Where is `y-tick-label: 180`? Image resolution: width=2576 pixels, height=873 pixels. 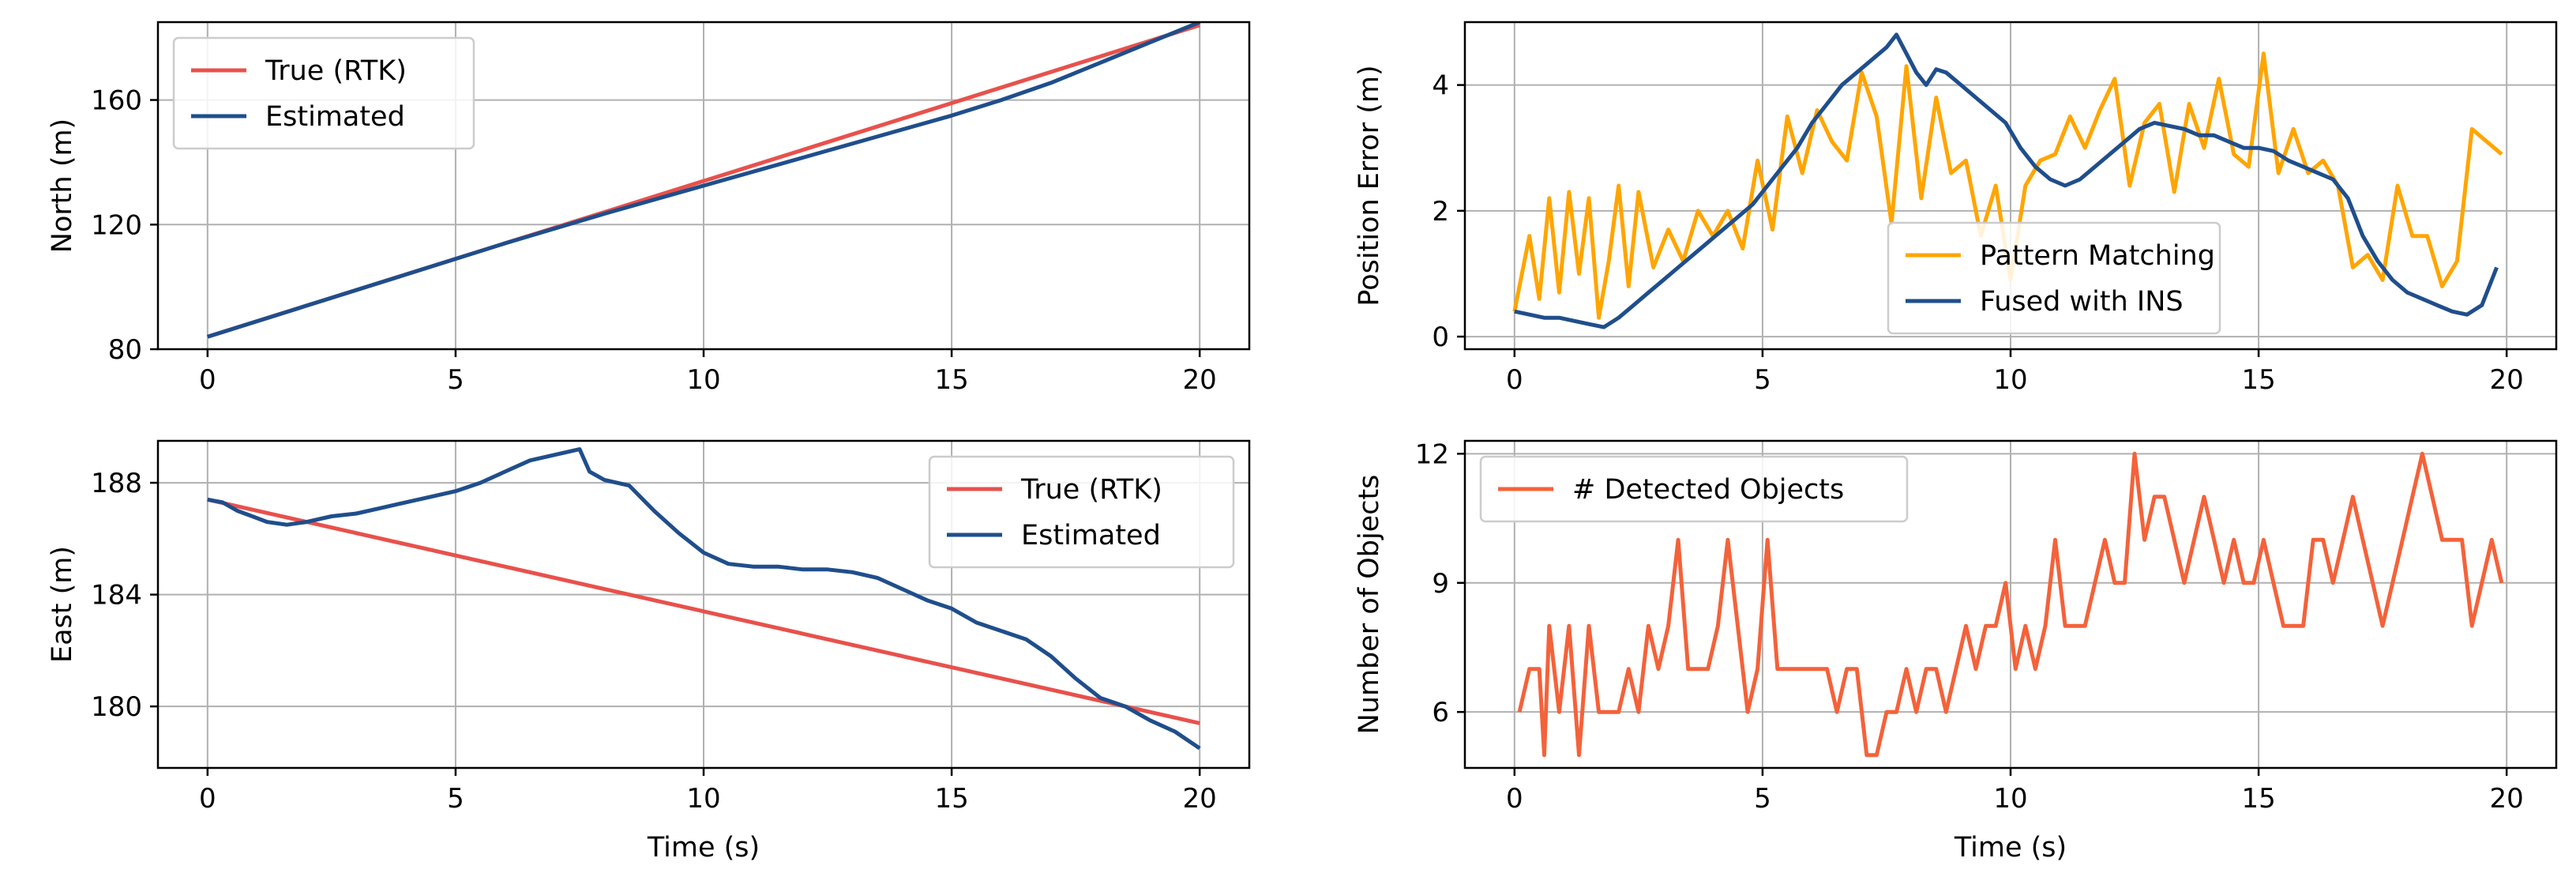 y-tick-label: 180 is located at coordinates (116, 707).